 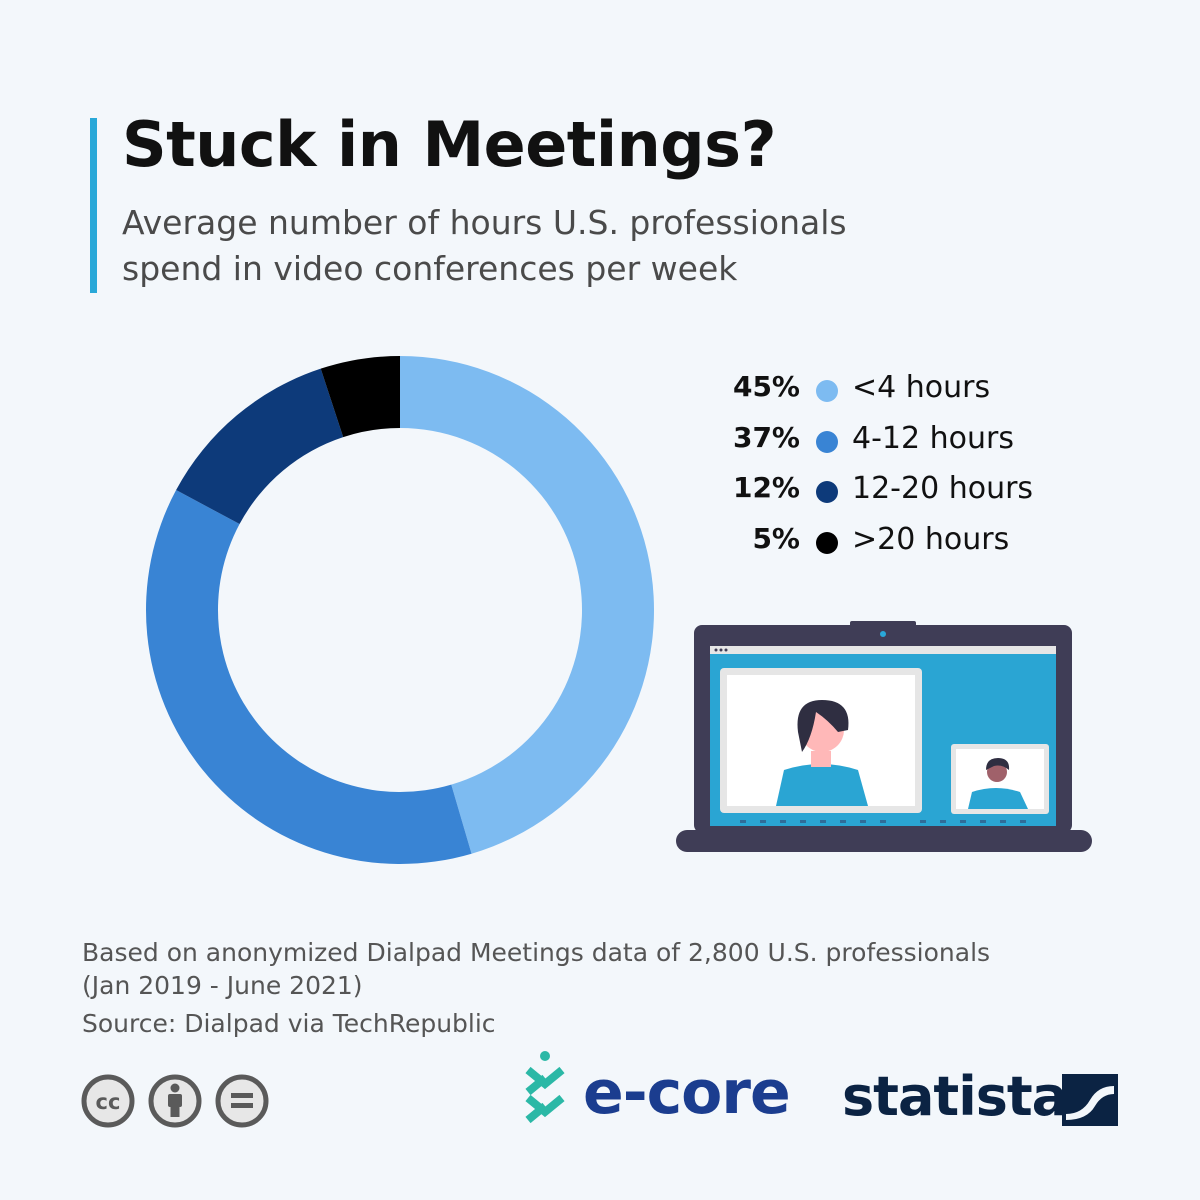 What do you see at coordinates (1090, 1100) in the screenshot?
I see `statista-logo-mark` at bounding box center [1090, 1100].